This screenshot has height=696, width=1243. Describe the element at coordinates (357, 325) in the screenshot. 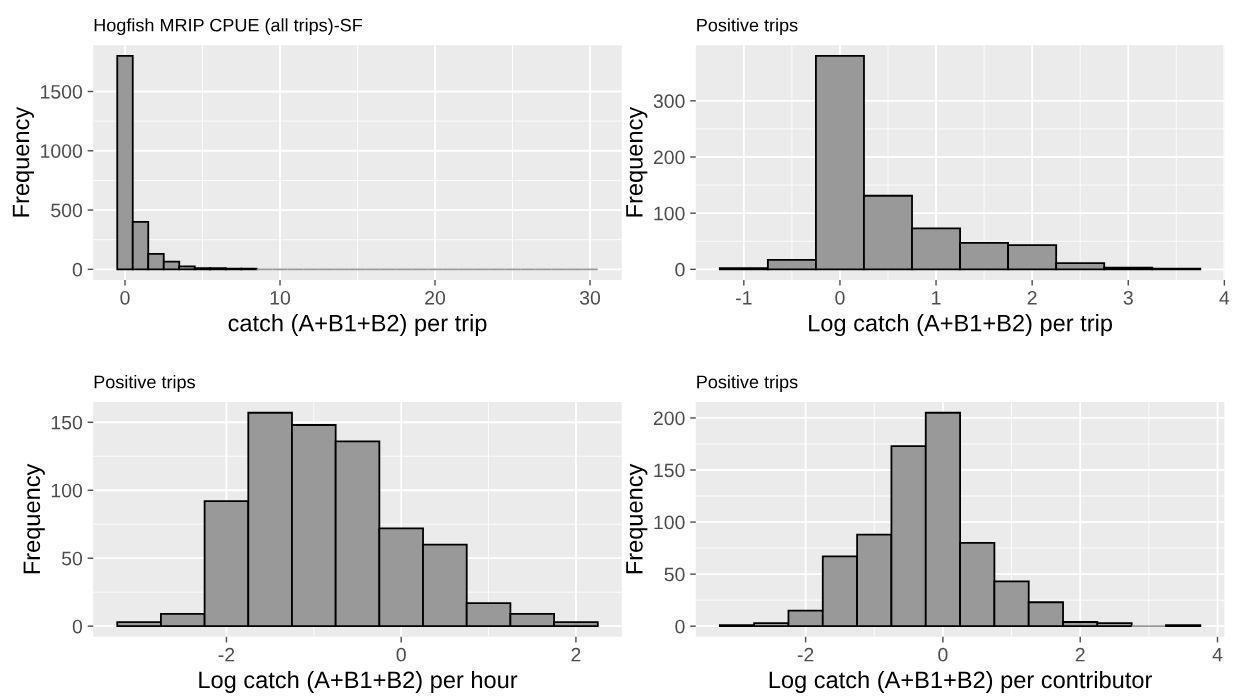

I see `x-axis-title: catch (A+B1+B2) per trip` at that location.